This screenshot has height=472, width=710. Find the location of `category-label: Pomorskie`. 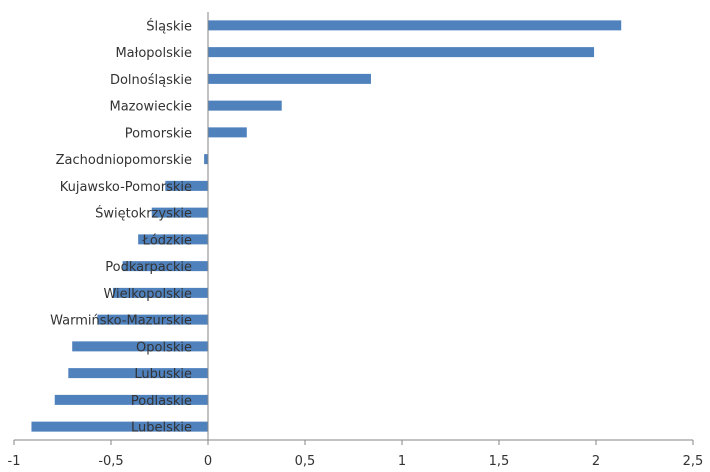

category-label: Pomorskie is located at coordinates (158, 133).